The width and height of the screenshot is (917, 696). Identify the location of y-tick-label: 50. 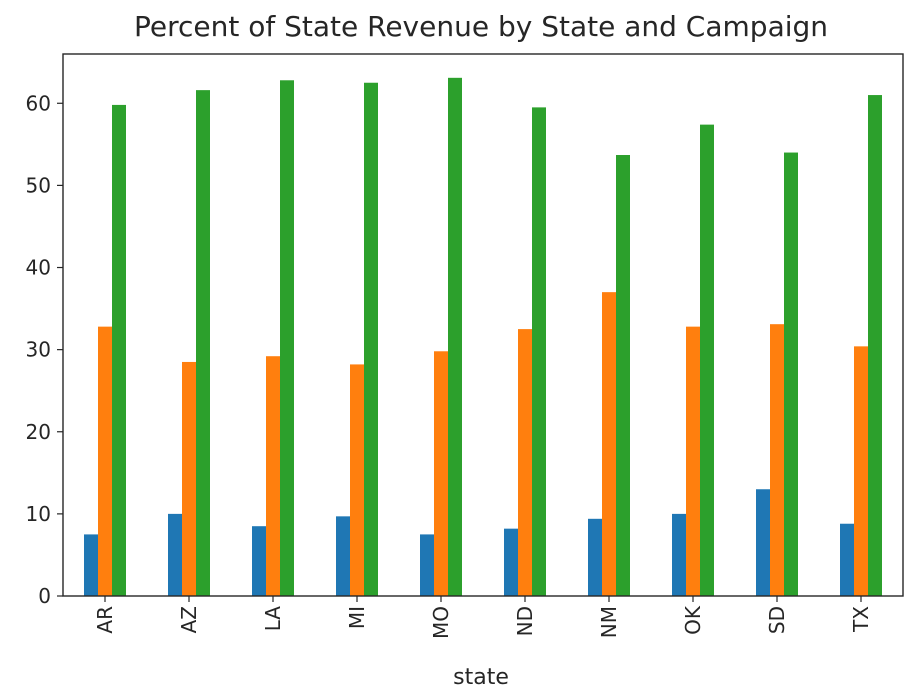
(38, 185).